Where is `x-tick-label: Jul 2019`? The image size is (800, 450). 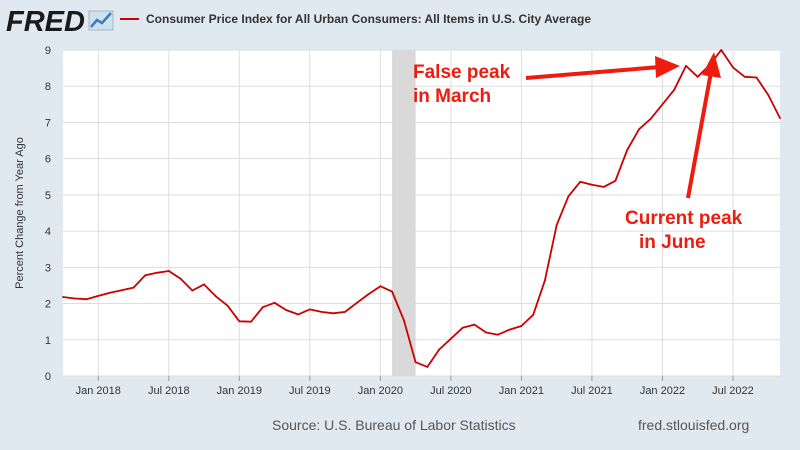
x-tick-label: Jul 2019 is located at coordinates (310, 391).